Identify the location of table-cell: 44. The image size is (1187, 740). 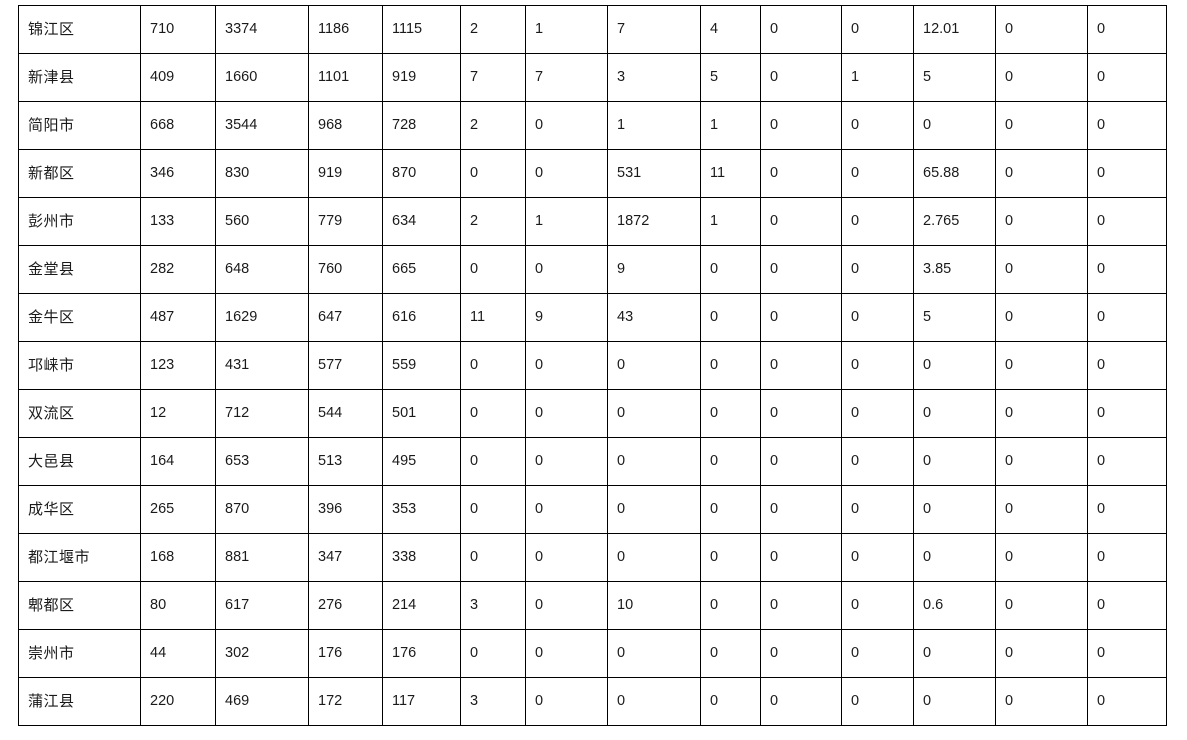
(178, 653).